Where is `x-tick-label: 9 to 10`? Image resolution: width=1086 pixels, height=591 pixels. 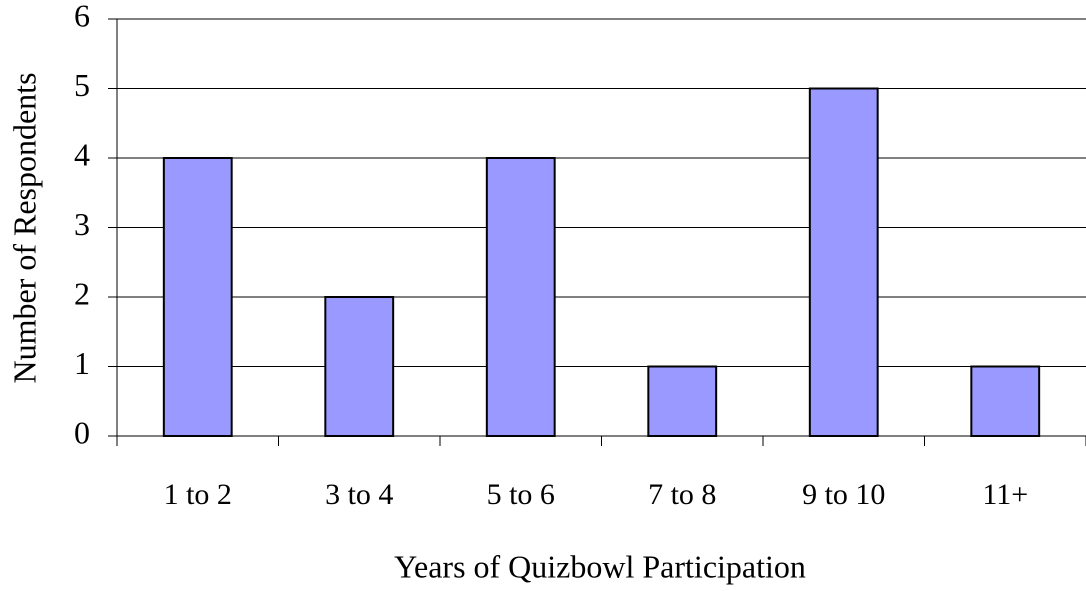 x-tick-label: 9 to 10 is located at coordinates (843, 494).